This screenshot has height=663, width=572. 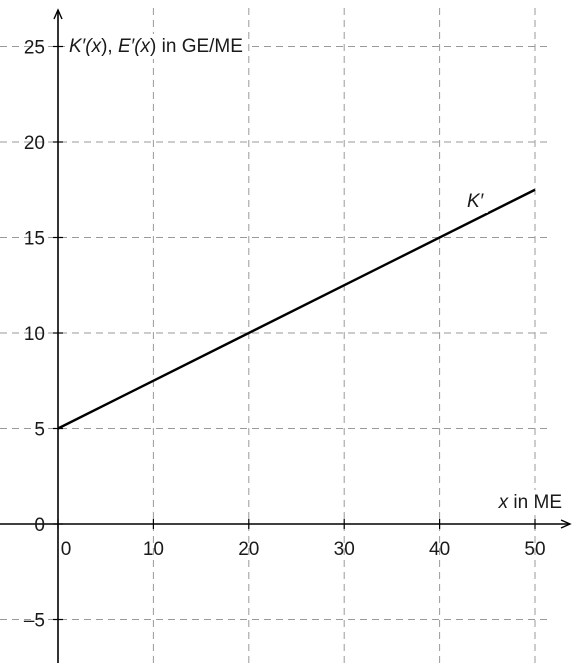 I want to click on y-tick-label: 15, so click(x=34, y=239).